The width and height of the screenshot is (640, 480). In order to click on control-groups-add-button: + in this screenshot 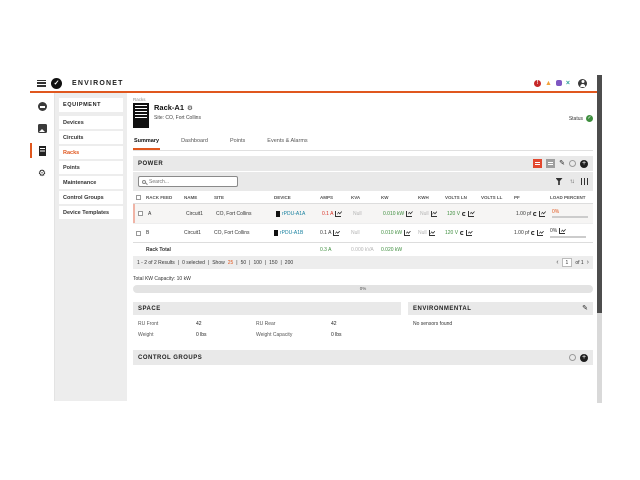, I will do `click(584, 357)`.